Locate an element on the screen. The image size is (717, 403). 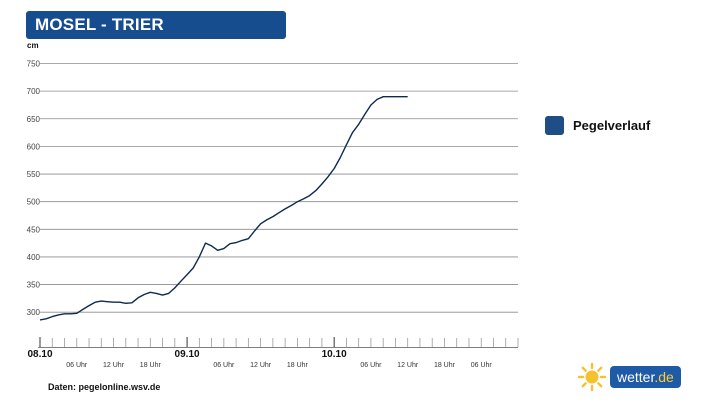
x-date-label: 08.10 is located at coordinates (39, 354).